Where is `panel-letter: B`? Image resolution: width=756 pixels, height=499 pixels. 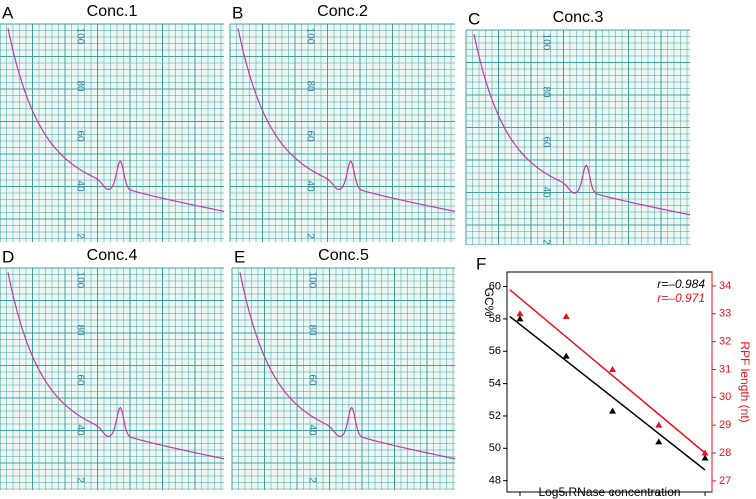
panel-letter: B is located at coordinates (237, 12).